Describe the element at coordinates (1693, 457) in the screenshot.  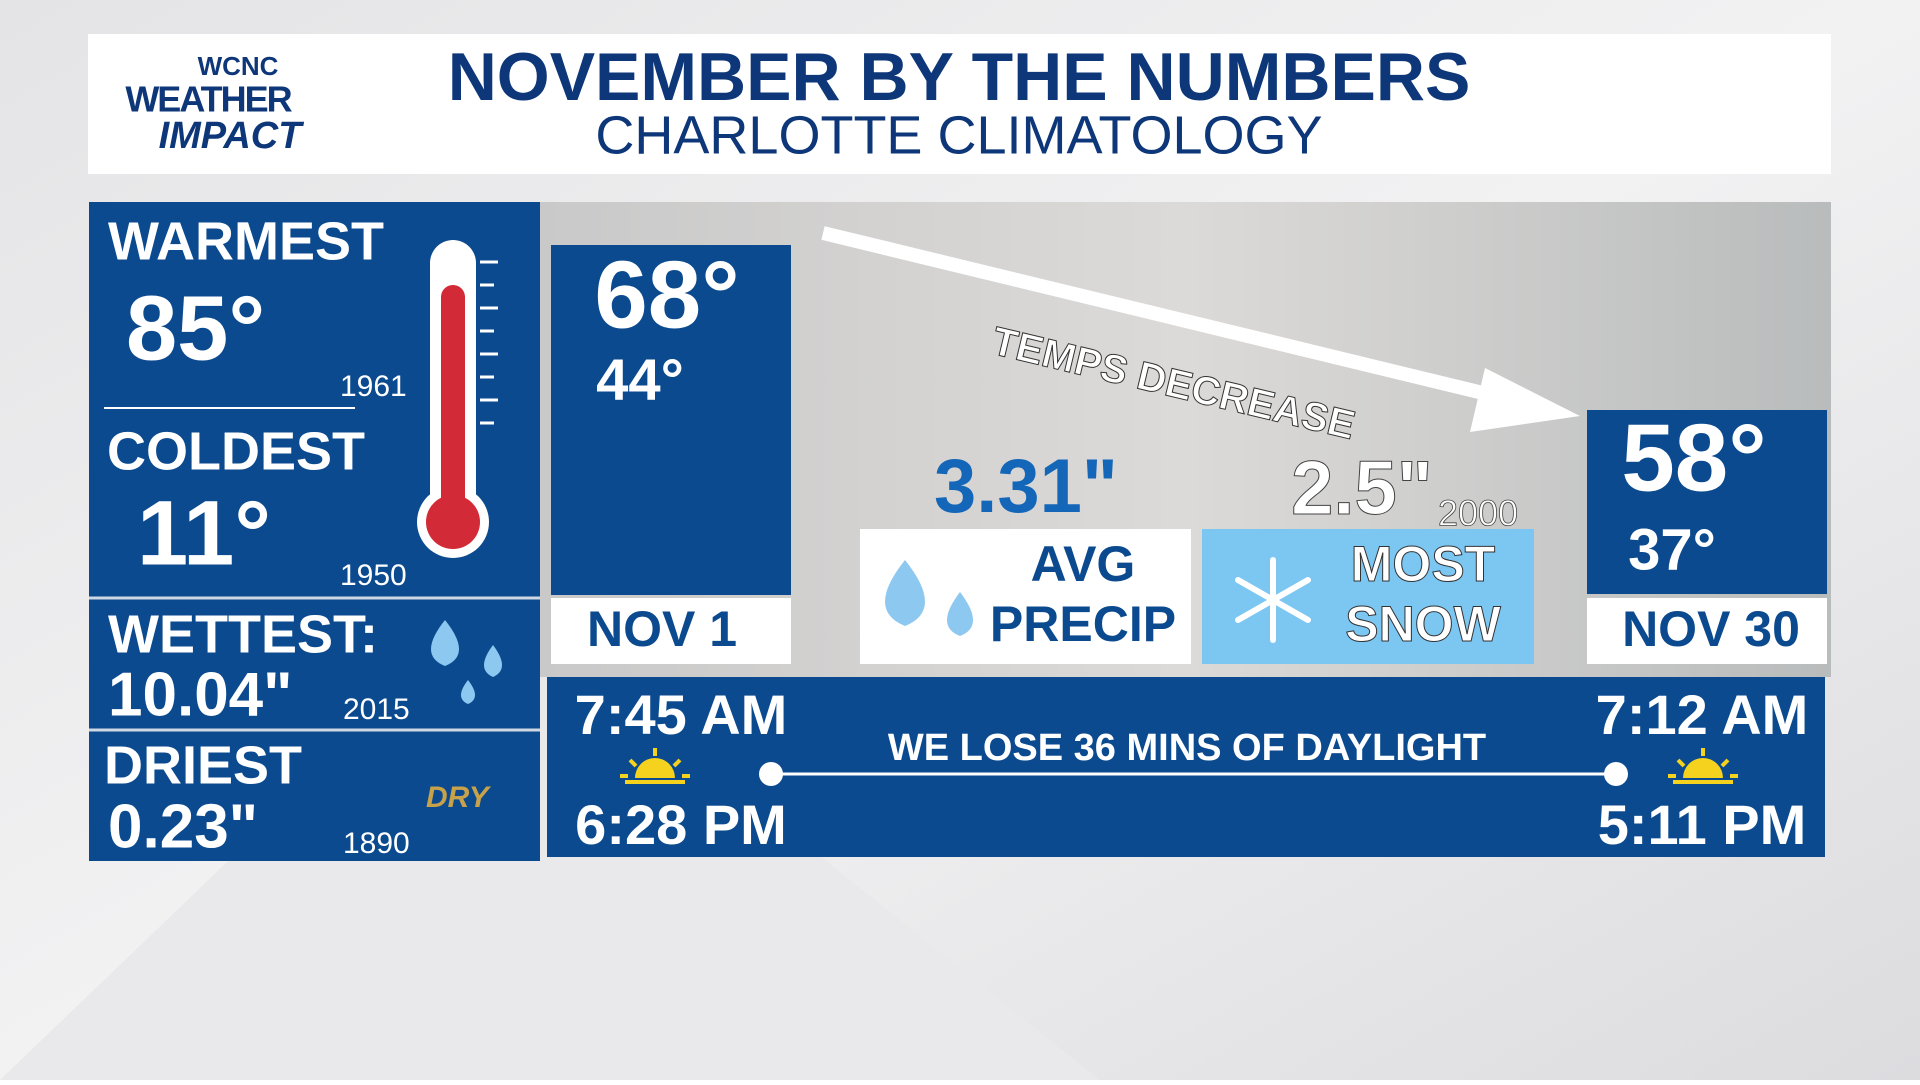
I see `end-high: 58°` at that location.